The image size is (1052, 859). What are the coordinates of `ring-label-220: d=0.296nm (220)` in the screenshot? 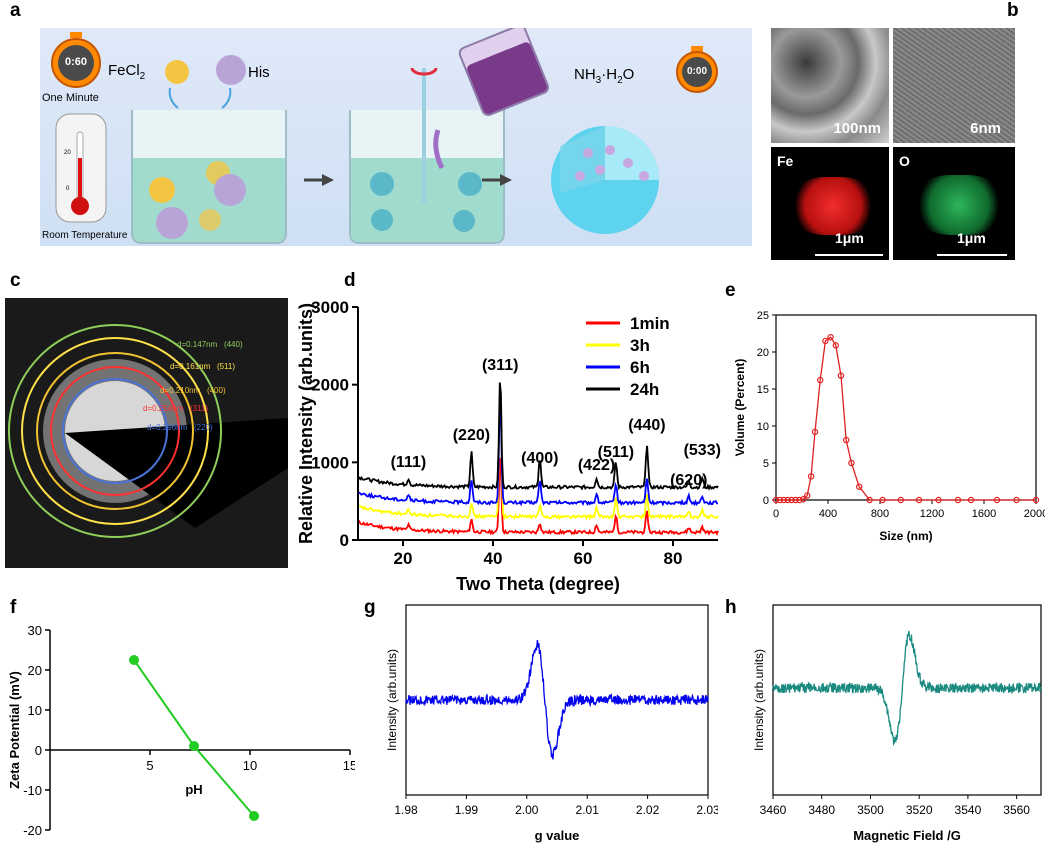 It's located at (180, 427).